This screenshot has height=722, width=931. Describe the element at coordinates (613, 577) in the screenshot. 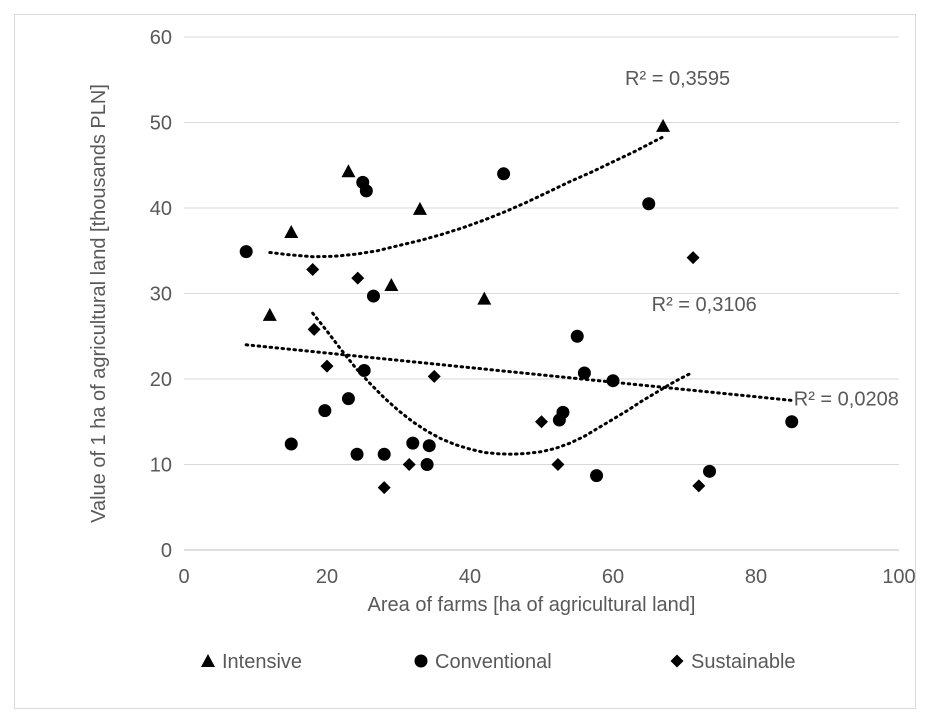

I see `x-tick-label: 60` at that location.